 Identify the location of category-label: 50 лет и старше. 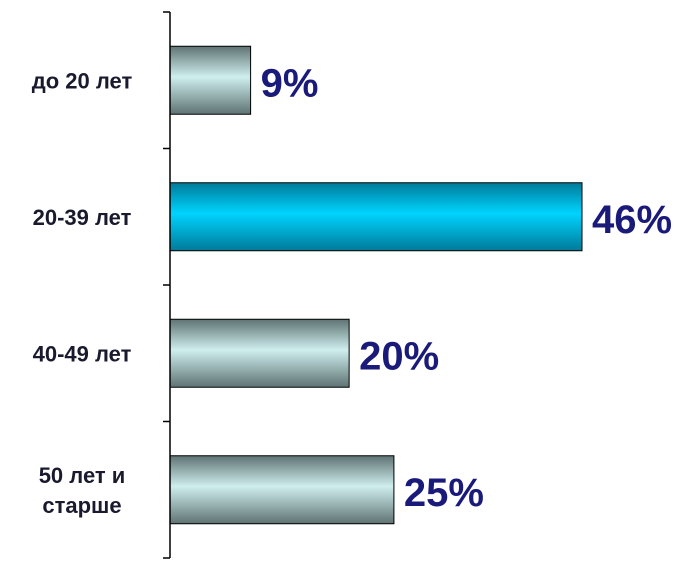
(82, 490).